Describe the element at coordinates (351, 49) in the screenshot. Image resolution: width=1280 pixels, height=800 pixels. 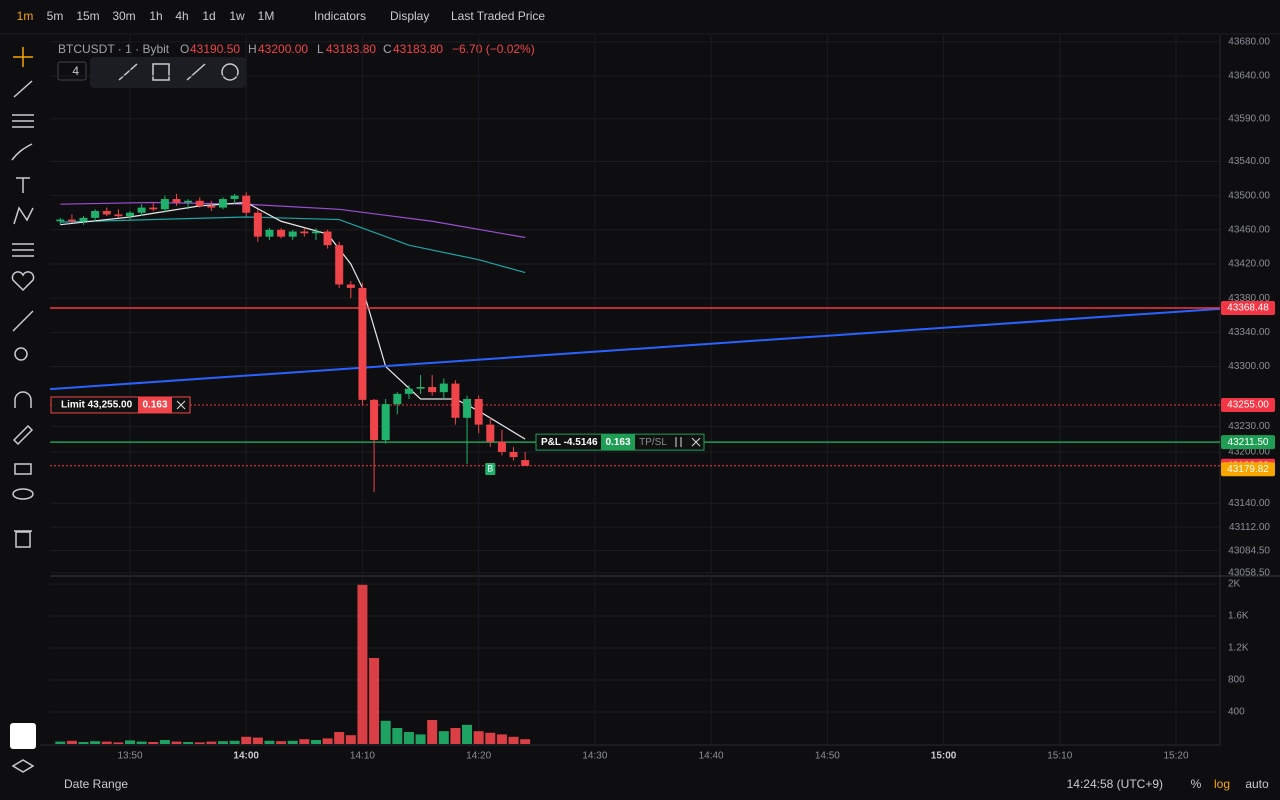
I see `low-value: 43183.80` at that location.